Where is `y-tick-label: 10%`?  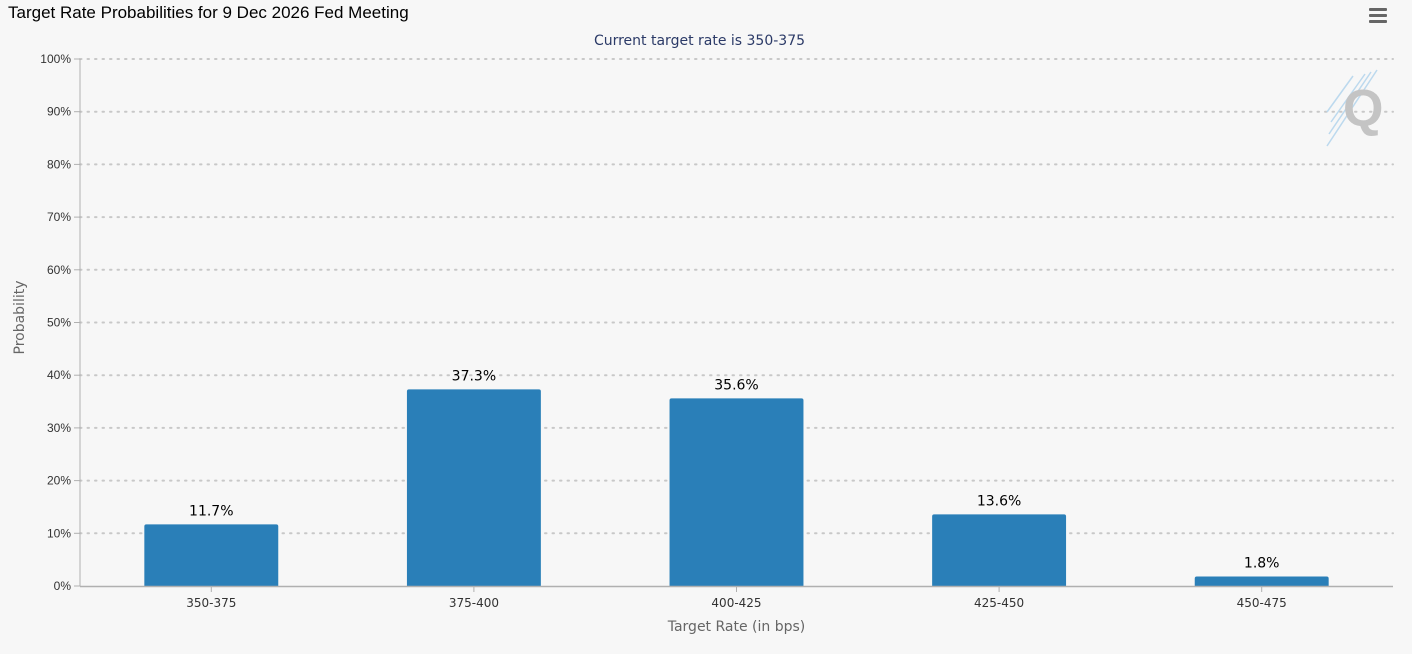 y-tick-label: 10% is located at coordinates (59, 533).